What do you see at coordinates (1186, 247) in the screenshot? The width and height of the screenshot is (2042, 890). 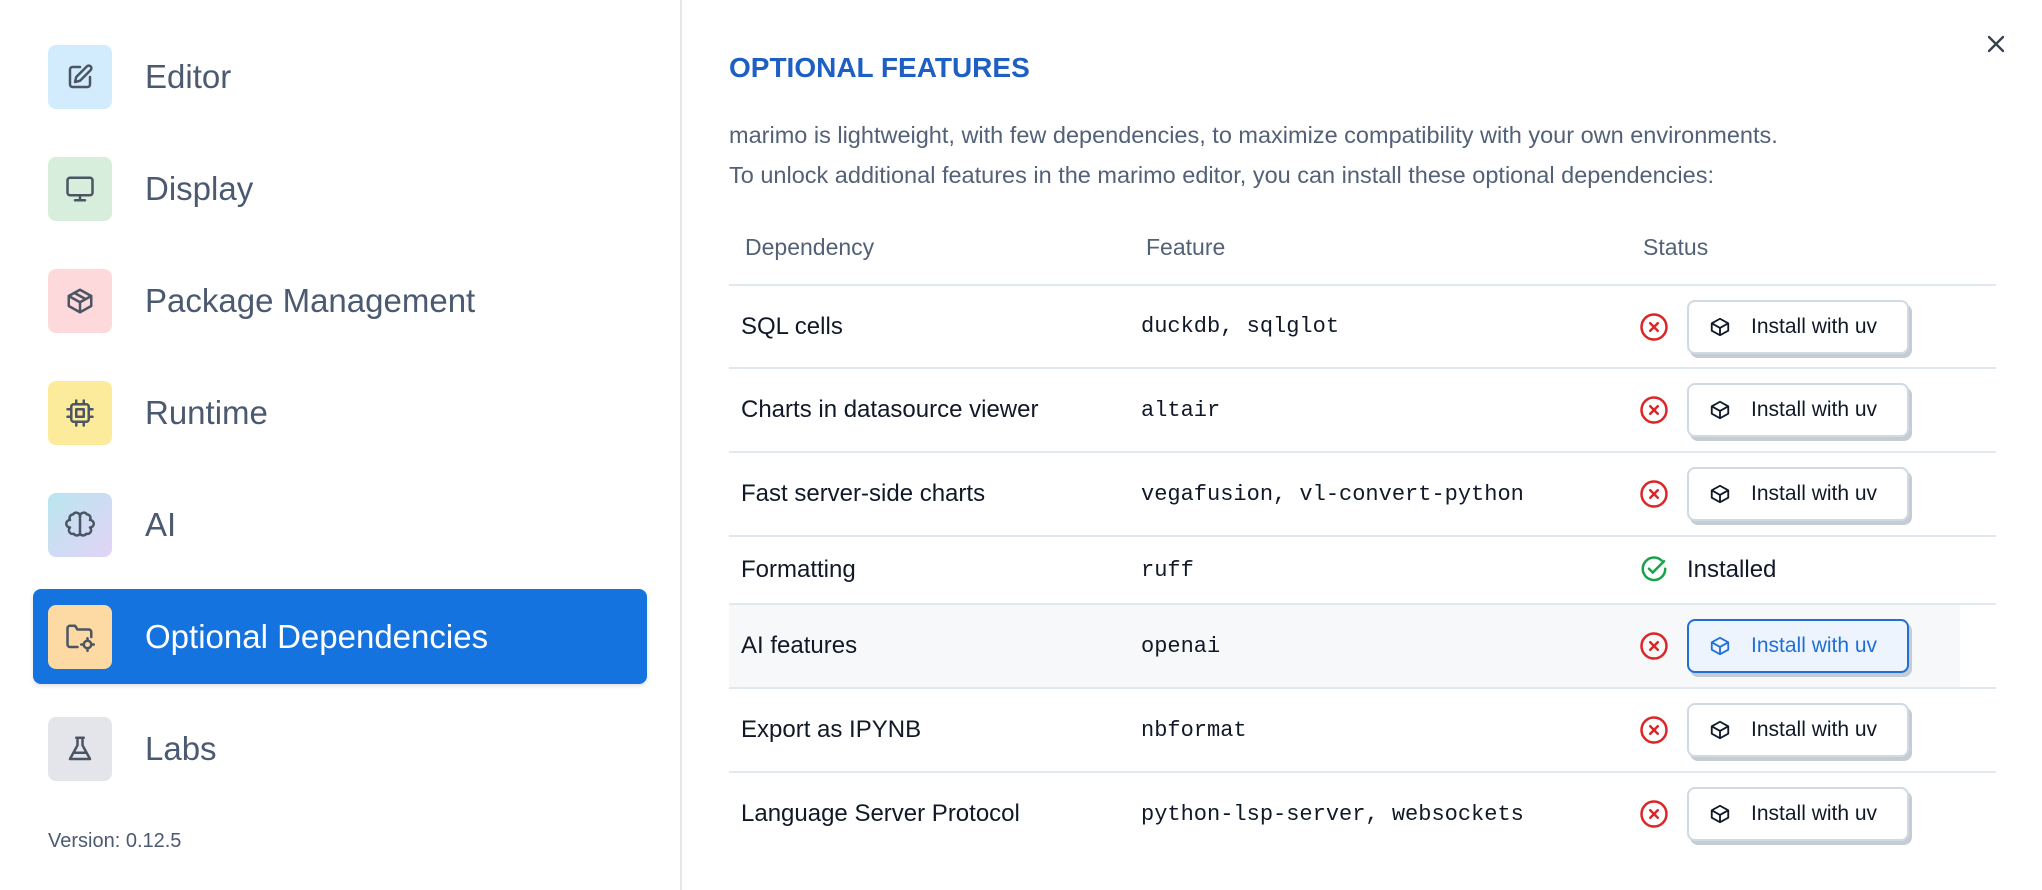 I see `header-feature: Feature` at bounding box center [1186, 247].